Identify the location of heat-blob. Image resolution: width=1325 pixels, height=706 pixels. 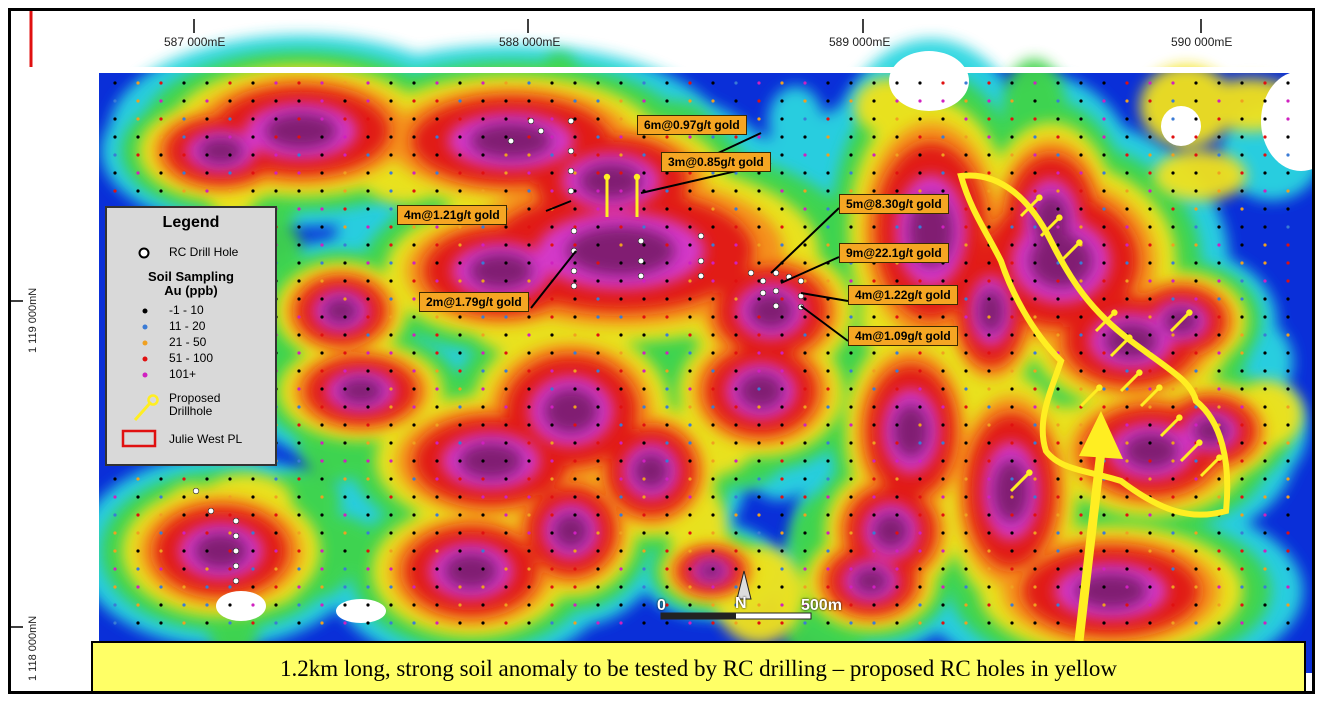
(221, 151).